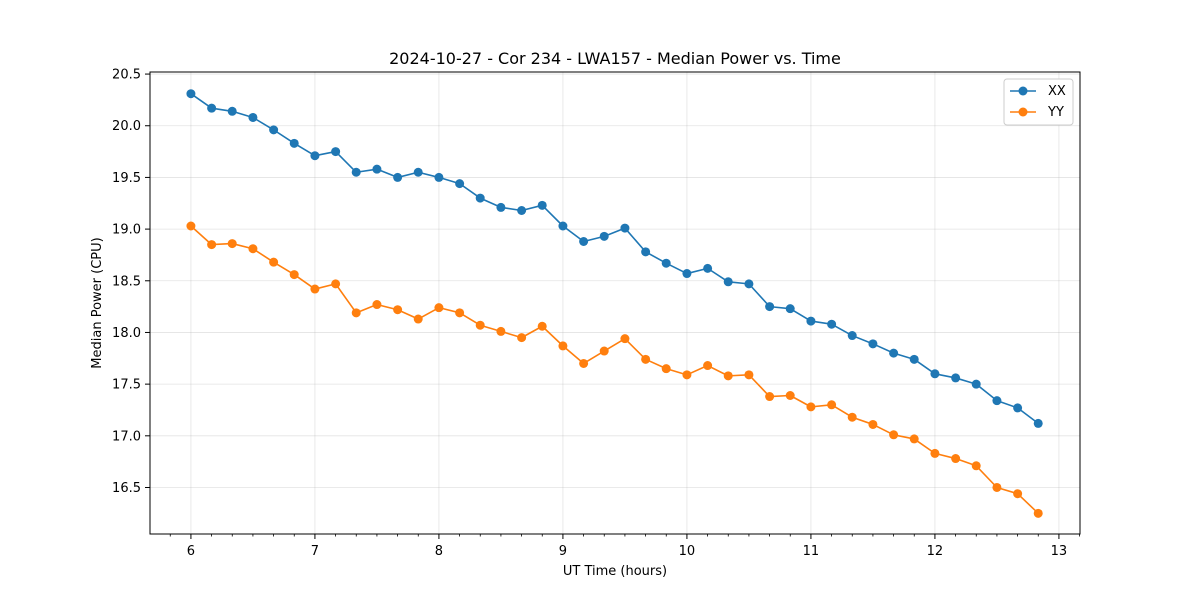 This screenshot has height=600, width=1200. What do you see at coordinates (1038, 102) in the screenshot?
I see `legend: XX YY` at bounding box center [1038, 102].